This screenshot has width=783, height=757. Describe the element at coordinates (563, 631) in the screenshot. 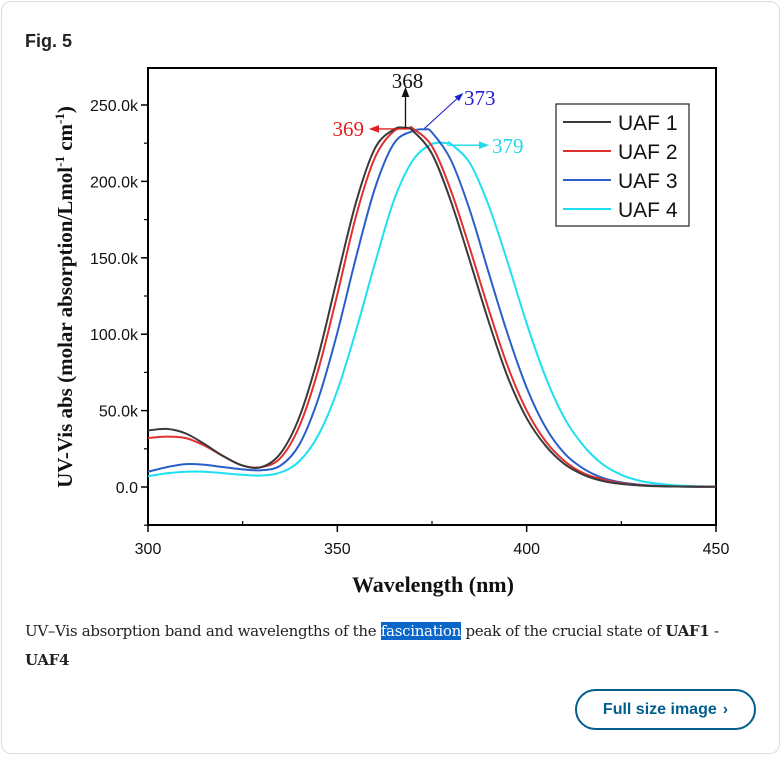

I see `caption-text-middle: peak of the crucial state of` at that location.